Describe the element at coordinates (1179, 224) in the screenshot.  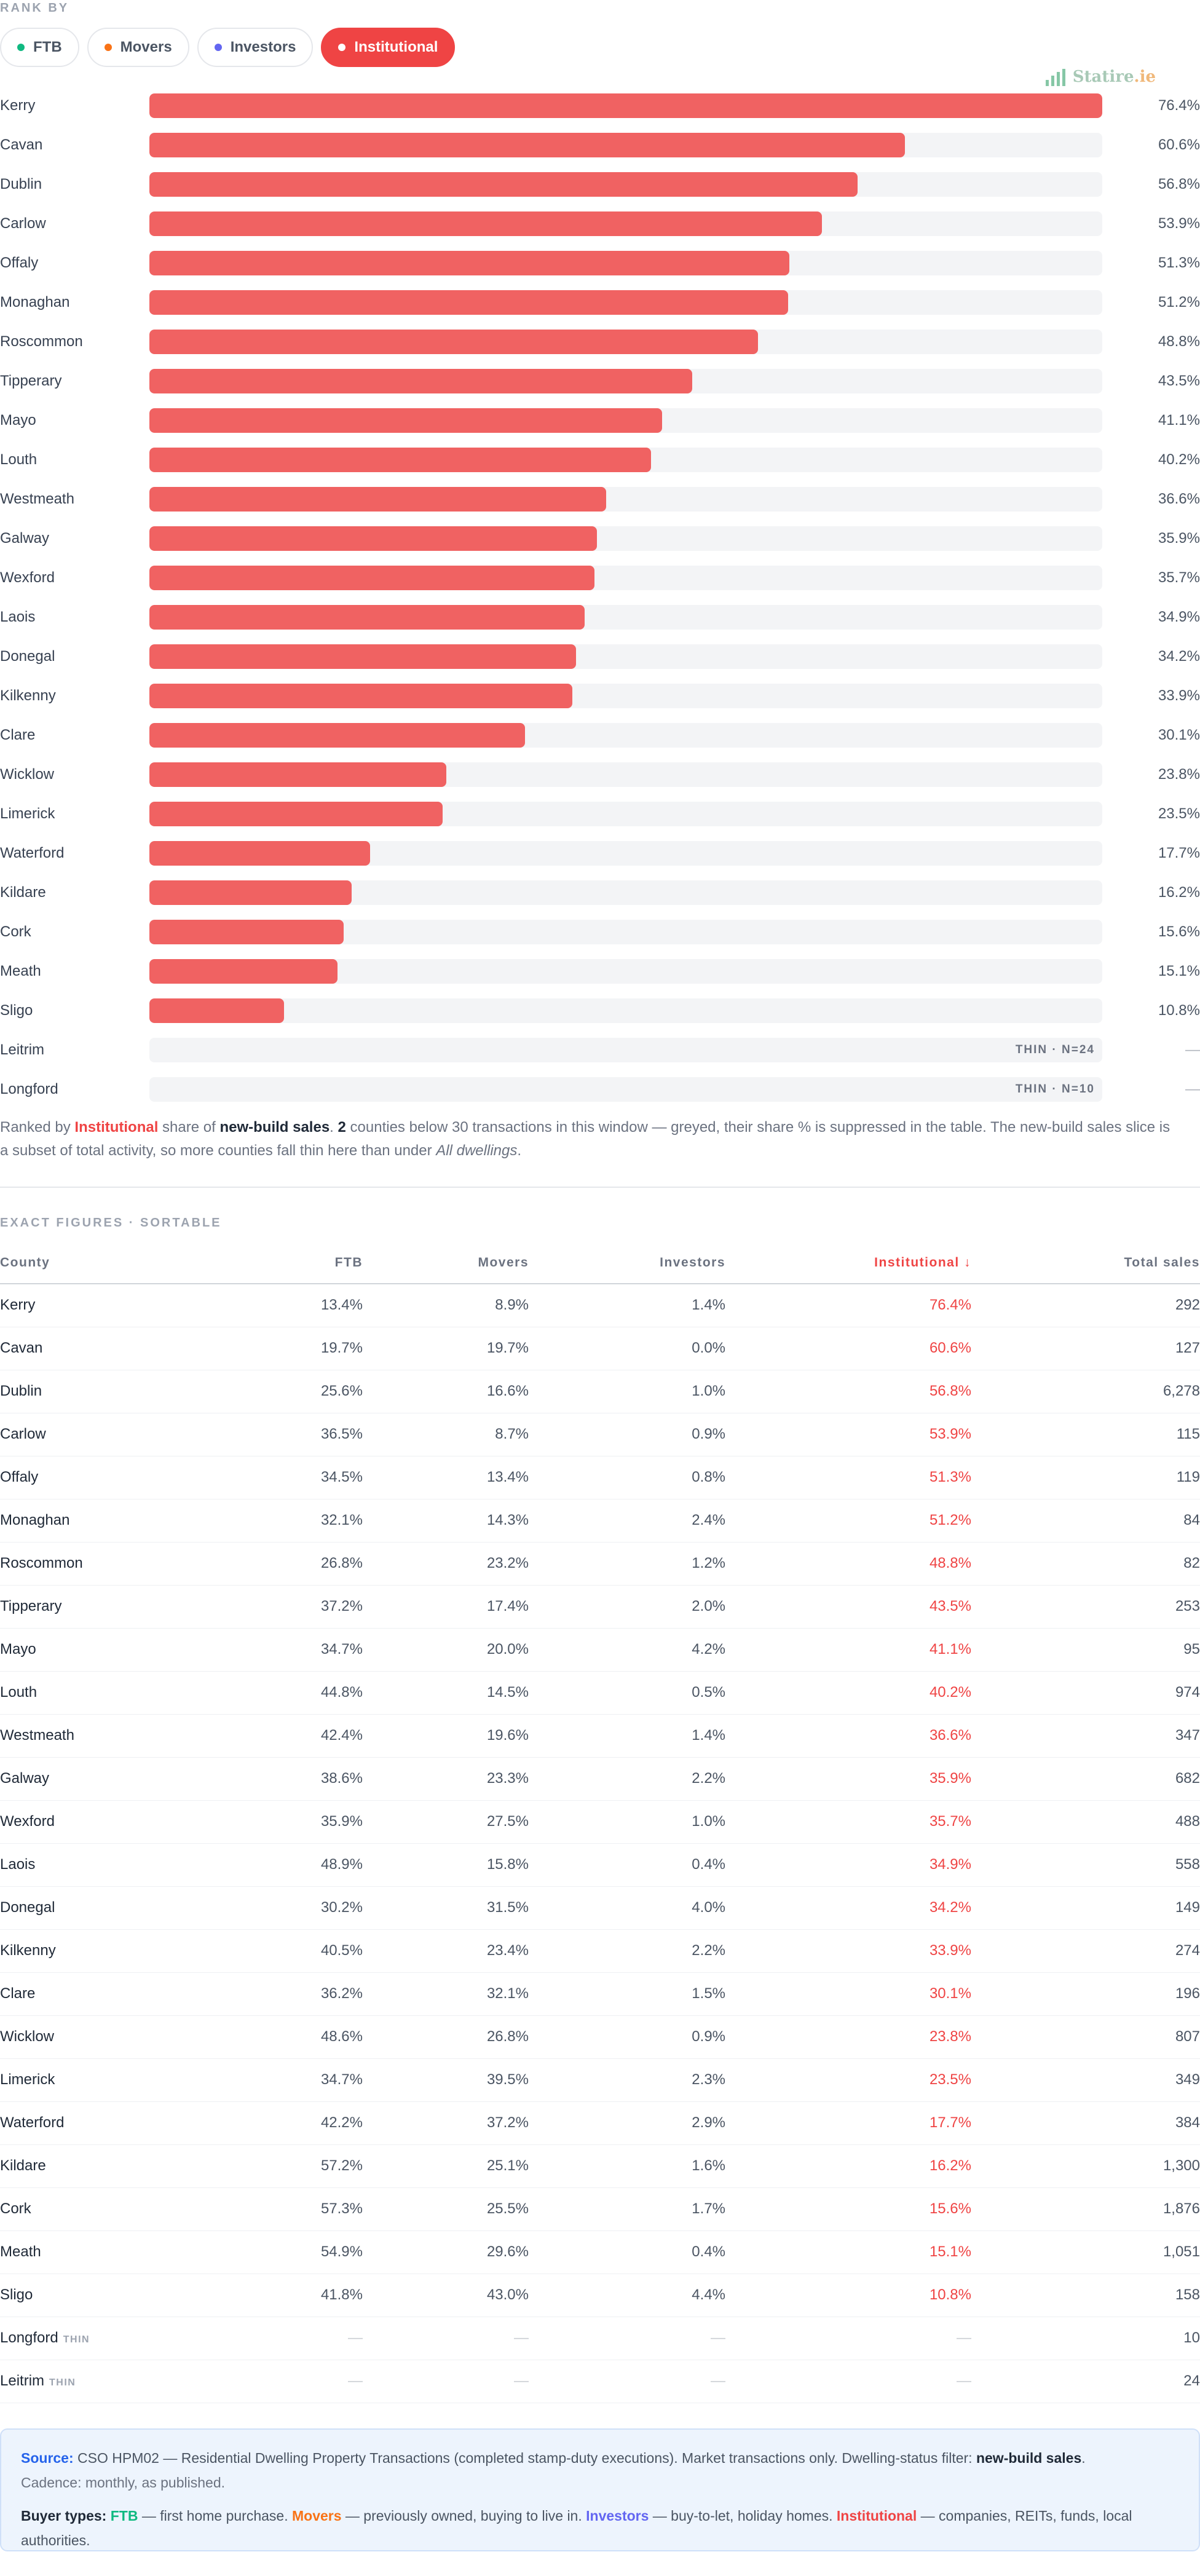
I see `bar-value-label: 53.9%` at that location.